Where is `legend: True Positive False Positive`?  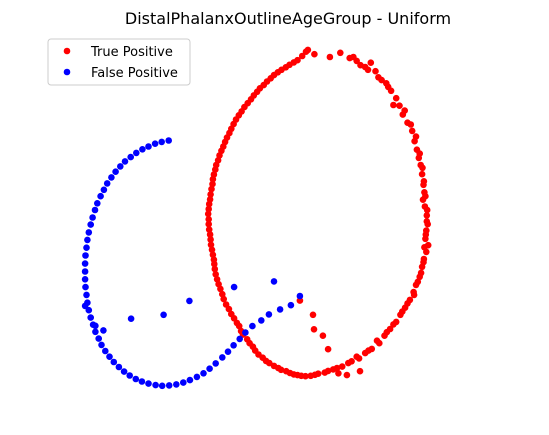
legend: True Positive False Positive is located at coordinates (119, 62).